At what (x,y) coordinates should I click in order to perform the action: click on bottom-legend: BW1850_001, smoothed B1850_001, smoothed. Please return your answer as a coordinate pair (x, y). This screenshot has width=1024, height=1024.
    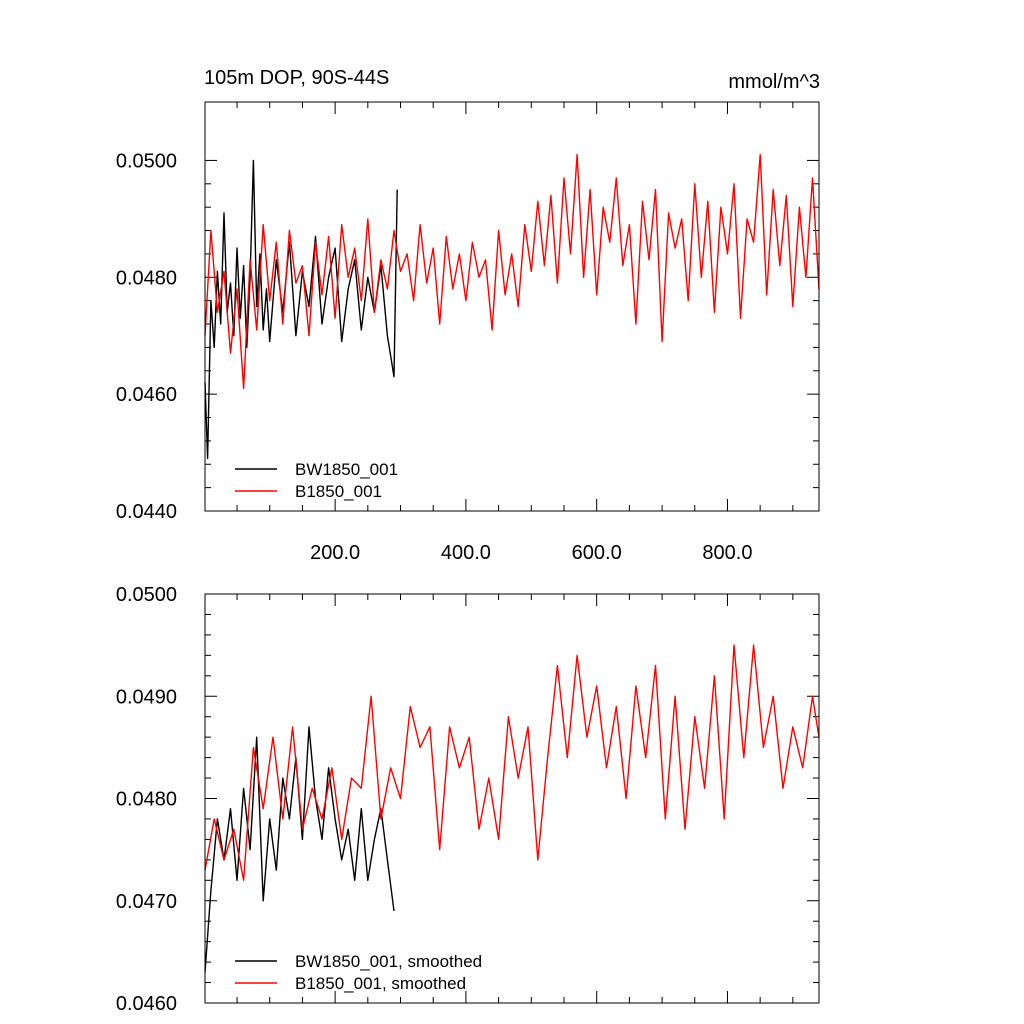
    Looking at the image, I should click on (358, 972).